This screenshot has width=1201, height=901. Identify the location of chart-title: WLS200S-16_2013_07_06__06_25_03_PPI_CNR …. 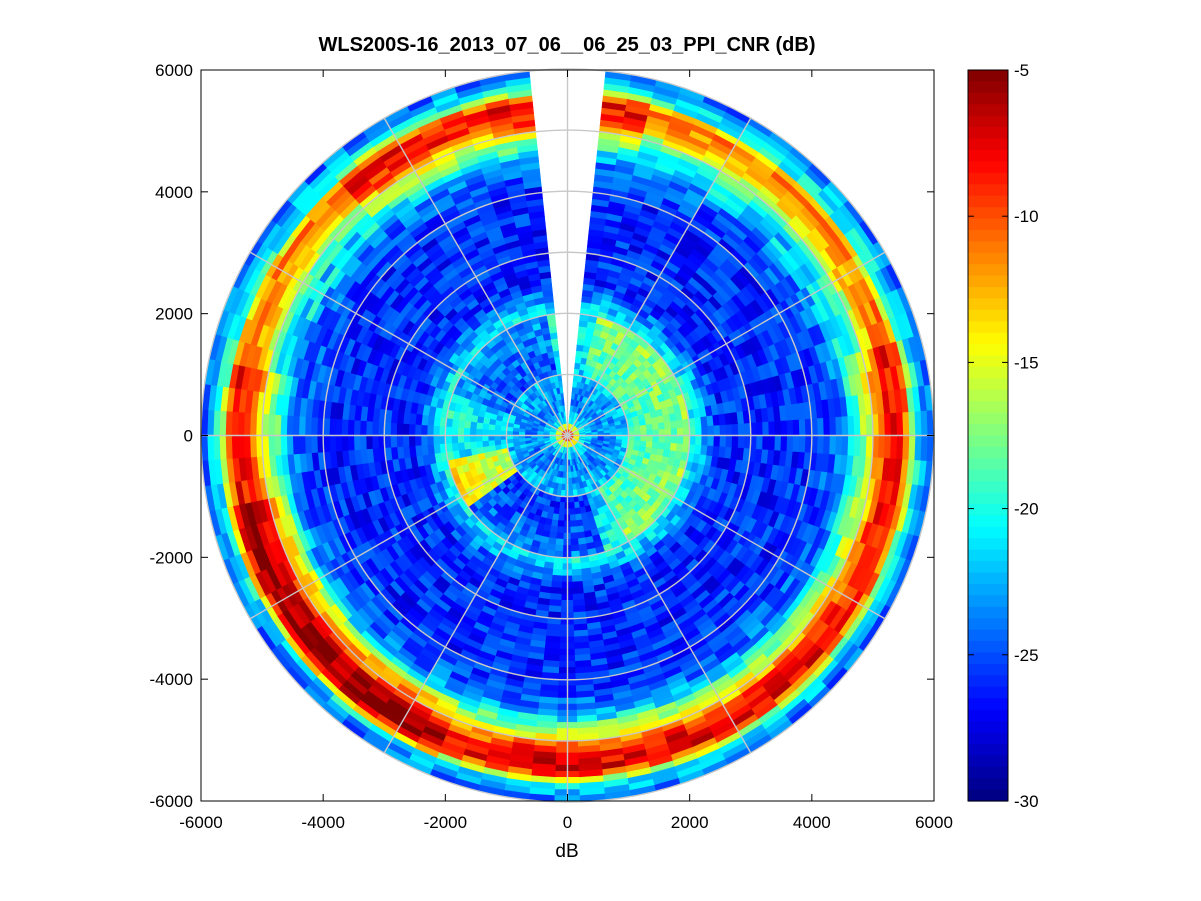
(567, 45).